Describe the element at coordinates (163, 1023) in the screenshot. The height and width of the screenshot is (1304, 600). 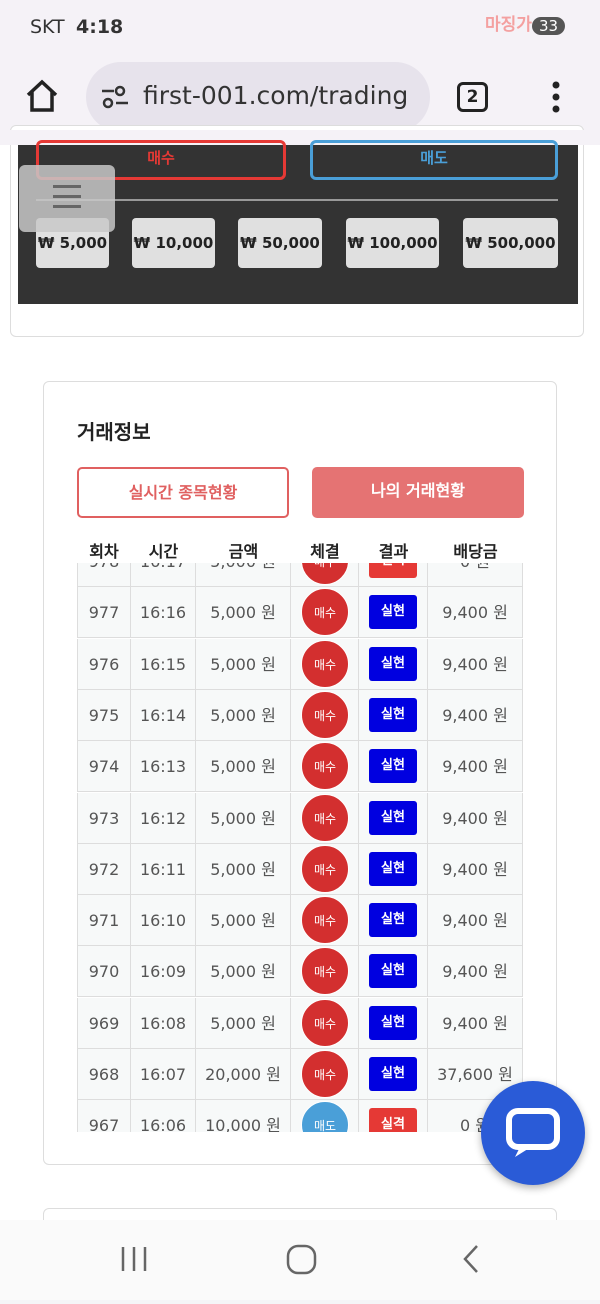
I see `table-cell: 16:08` at that location.